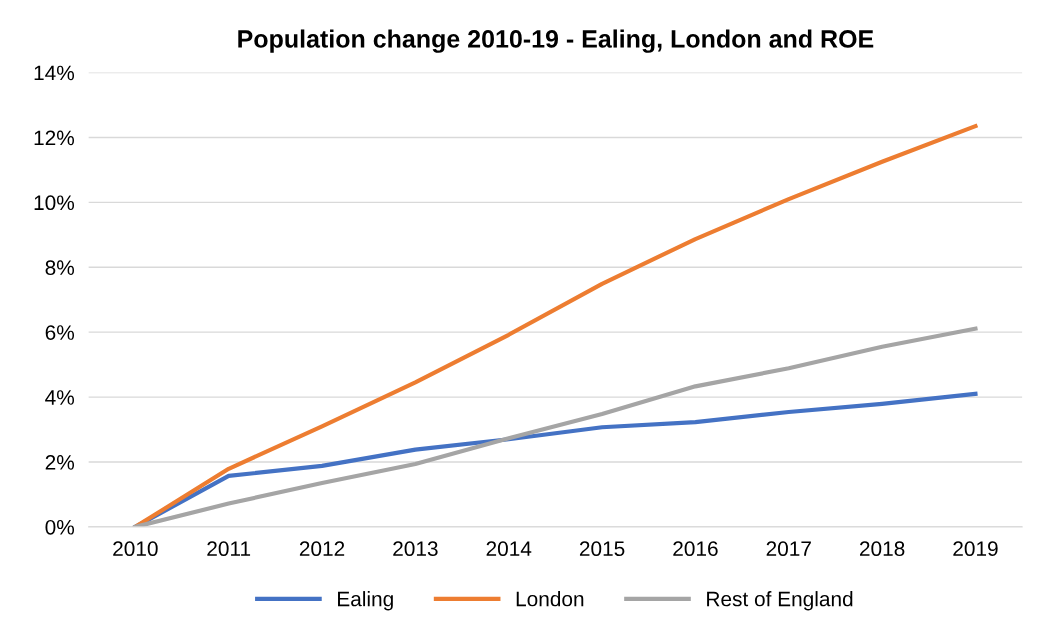 The height and width of the screenshot is (631, 1043). What do you see at coordinates (54, 203) in the screenshot?
I see `y-tick-label: 10%` at bounding box center [54, 203].